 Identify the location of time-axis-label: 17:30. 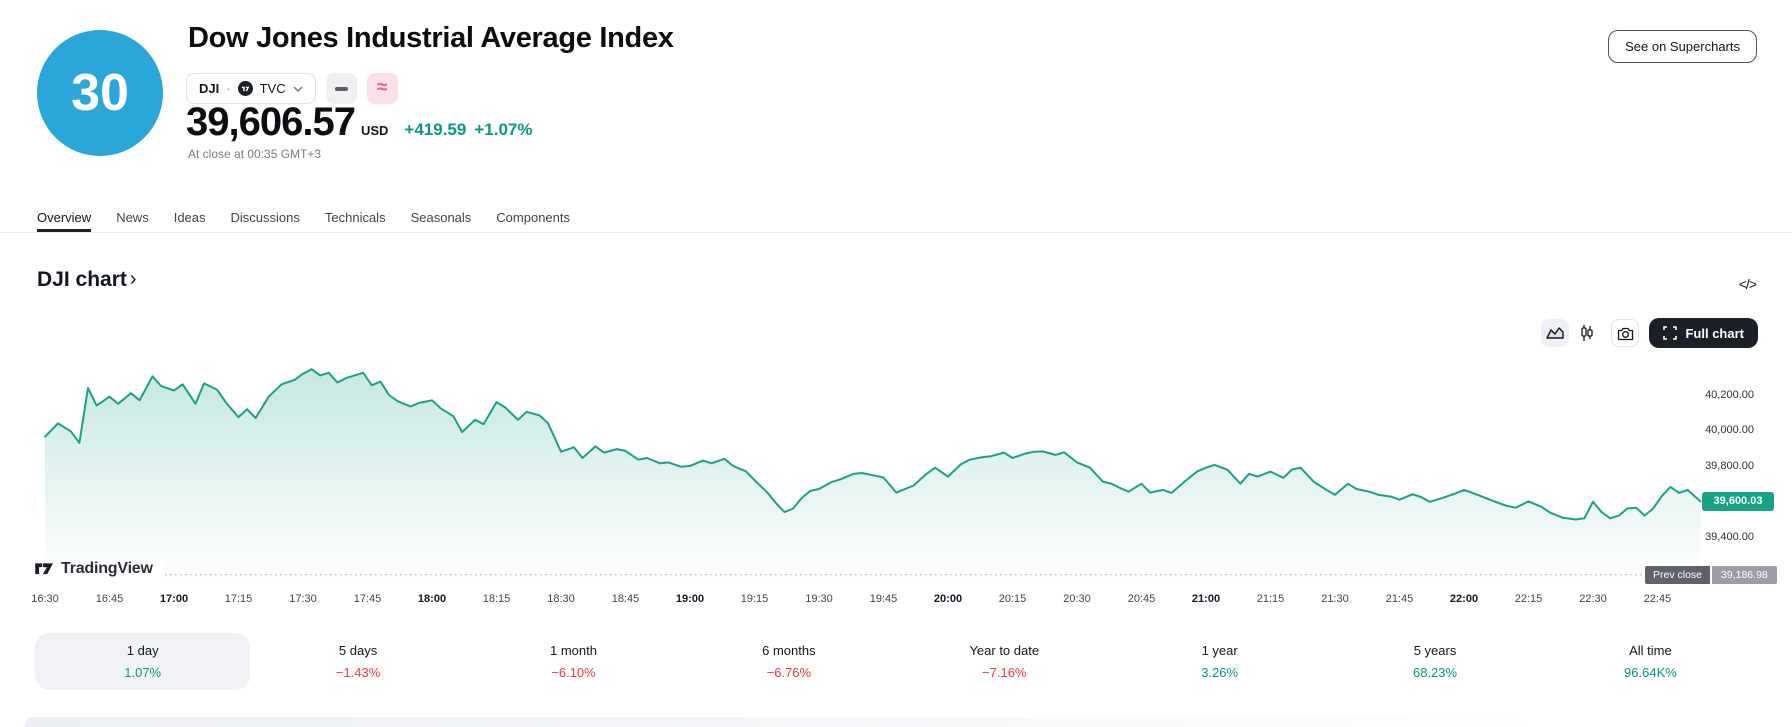
(303, 599).